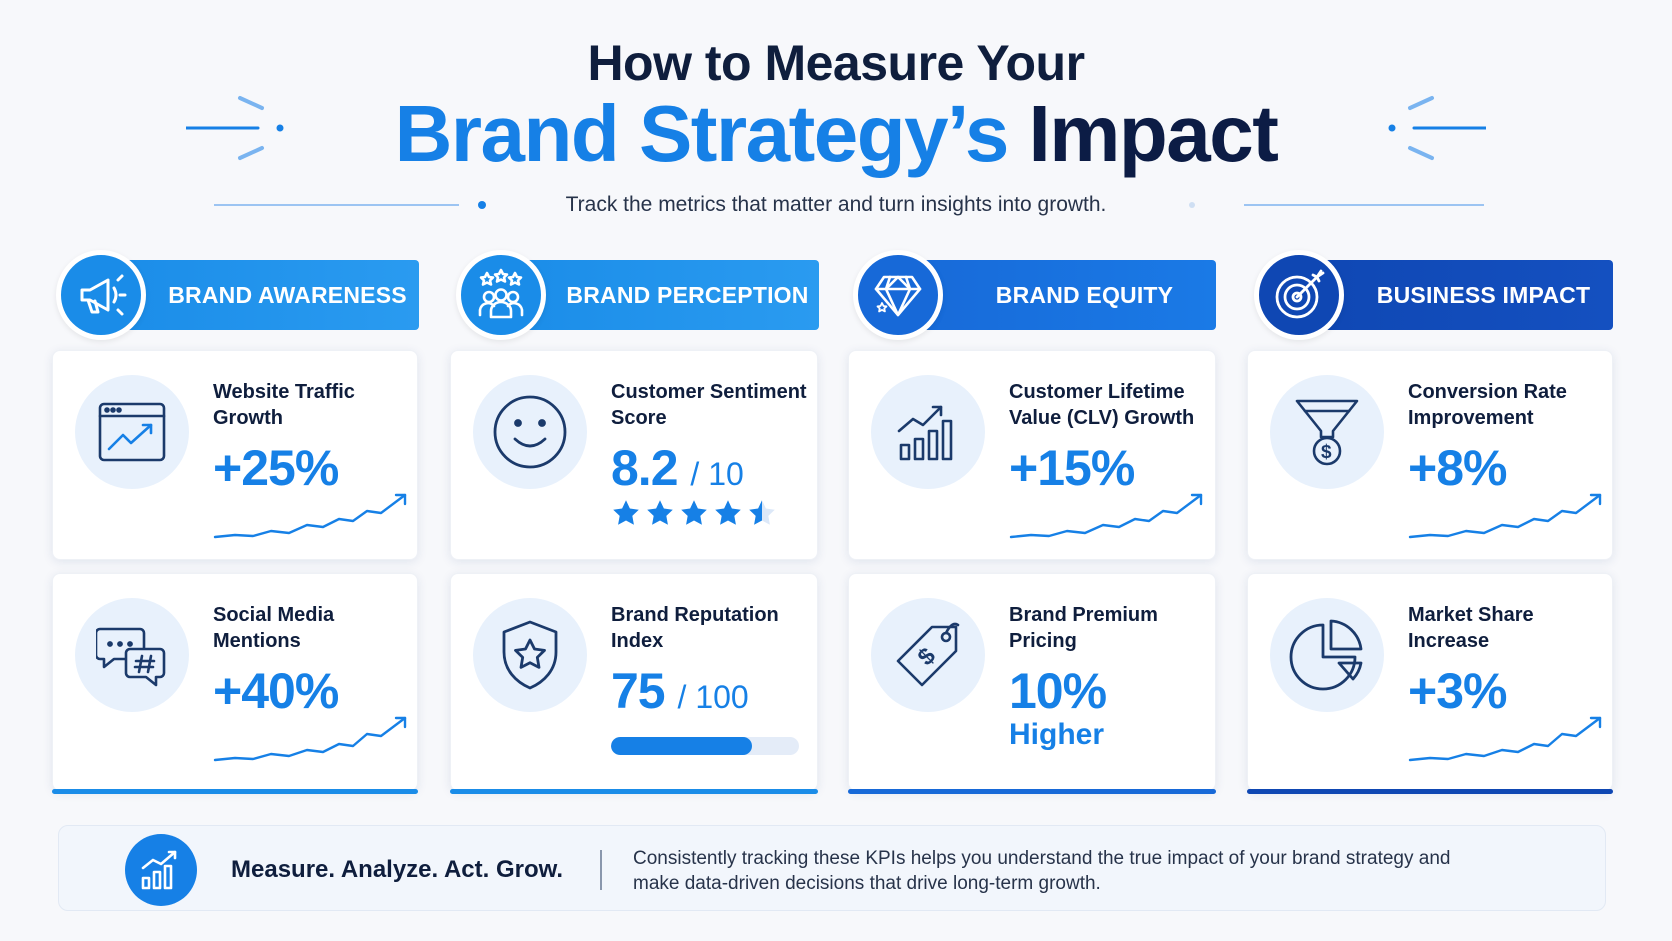 This screenshot has width=1672, height=941. Describe the element at coordinates (1487, 405) in the screenshot. I see `metric-label: Conversion Rate Improvement` at that location.